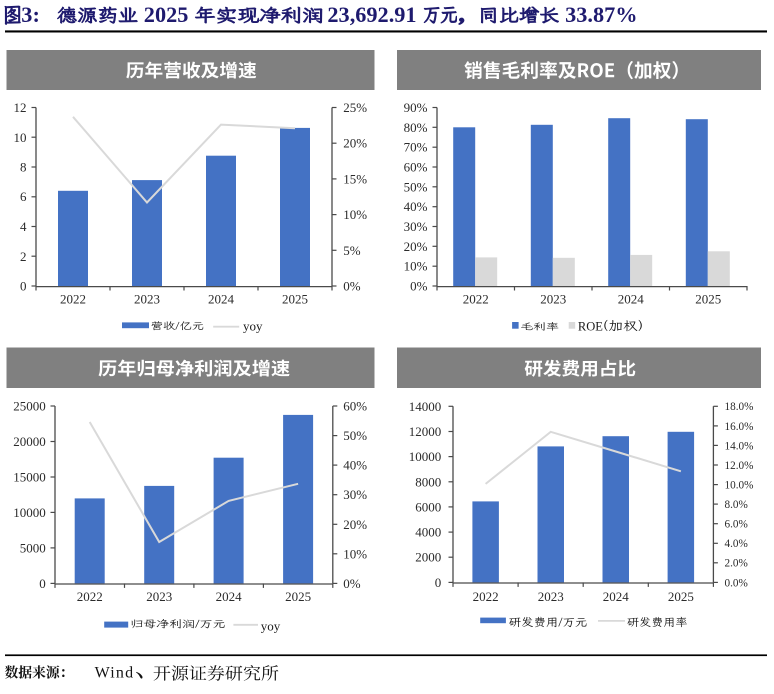 Image resolution: width=774 pixels, height=694 pixels. What do you see at coordinates (355, 107) in the screenshot?
I see `svg-text: 25%` at bounding box center [355, 107].